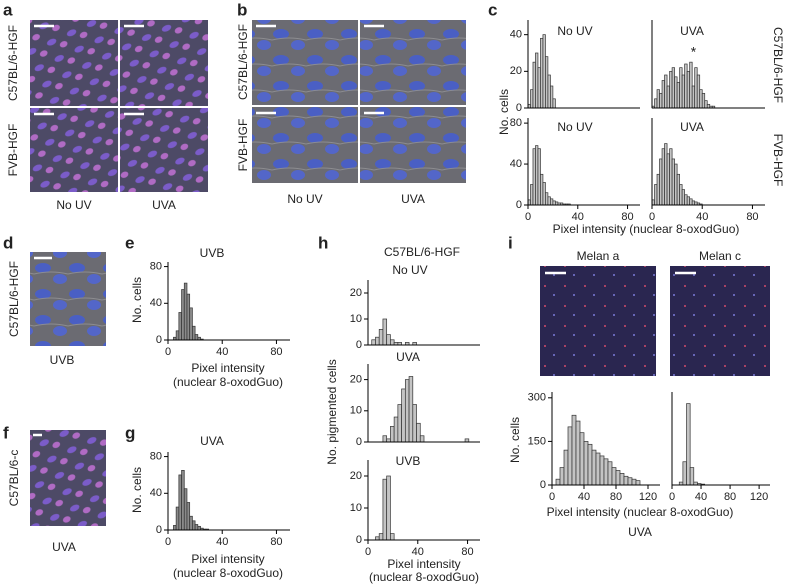 The height and width of the screenshot is (585, 788). Describe the element at coordinates (537, 398) in the screenshot. I see `y-tick-label: 300` at that location.